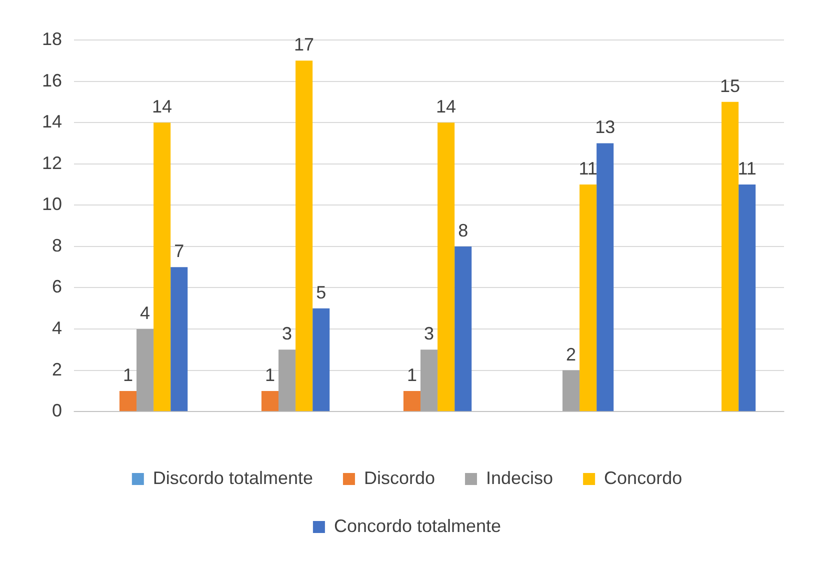  Describe the element at coordinates (605, 127) in the screenshot. I see `data-label: 13` at that location.